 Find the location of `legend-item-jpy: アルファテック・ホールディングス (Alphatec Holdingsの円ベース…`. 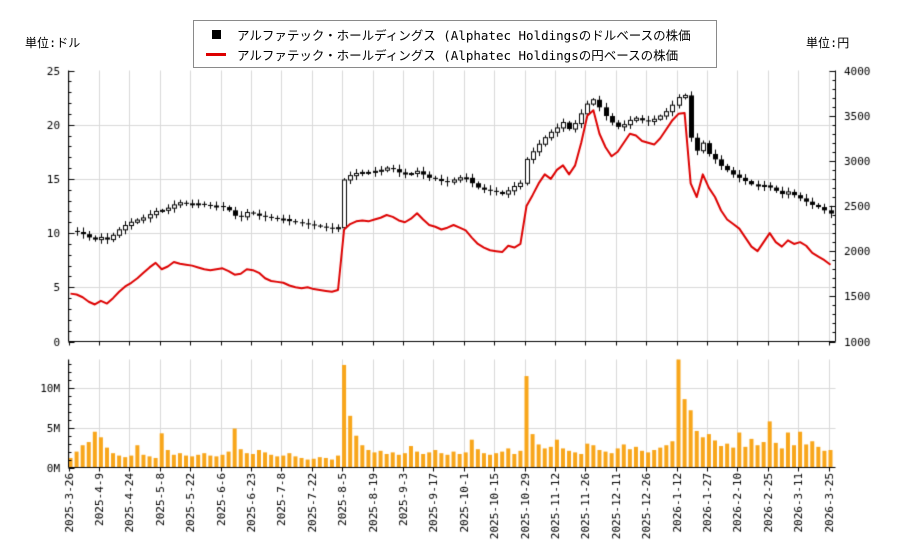

legend-item-jpy: アルファテック・ホールディングス (Alphatec Holdingsの円ベース… is located at coordinates (459, 54).